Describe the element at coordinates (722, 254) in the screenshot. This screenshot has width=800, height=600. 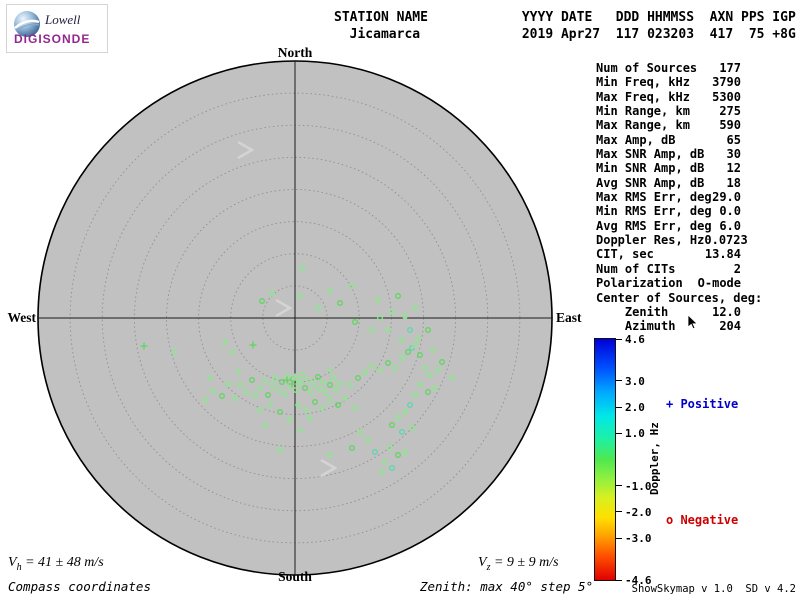
I see `stat-value: 13.84` at that location.